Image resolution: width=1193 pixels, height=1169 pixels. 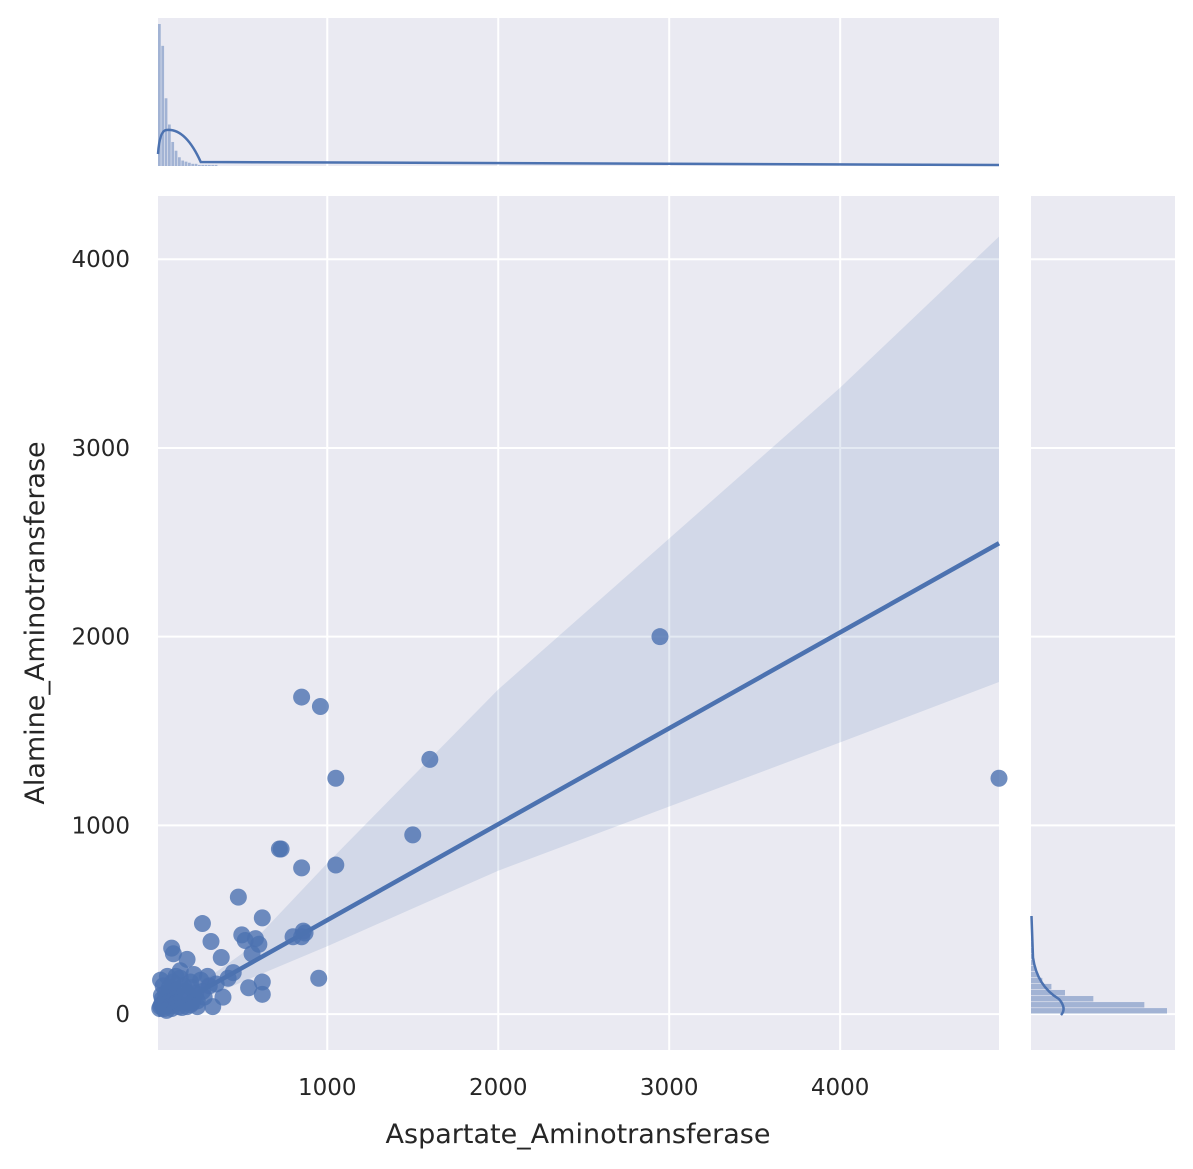 What do you see at coordinates (100, 826) in the screenshot?
I see `y-tick-label: 1000` at bounding box center [100, 826].